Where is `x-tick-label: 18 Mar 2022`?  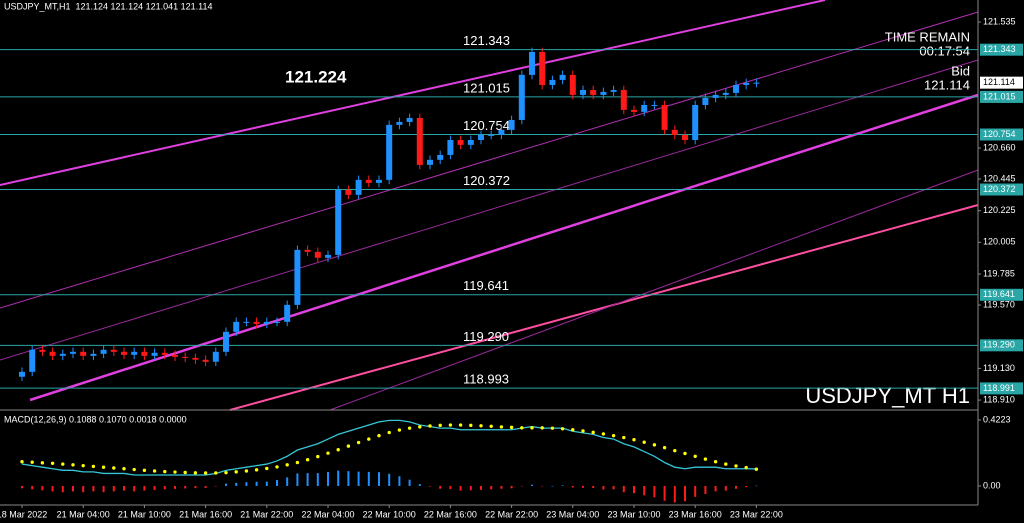
x-tick-label: 18 Mar 2022 is located at coordinates (23, 514).